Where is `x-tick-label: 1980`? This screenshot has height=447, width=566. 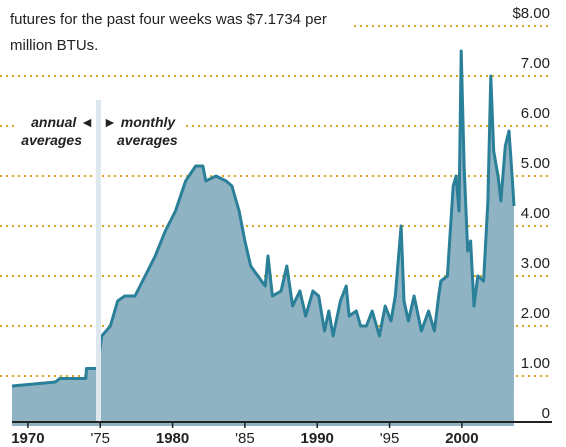 x-tick-label: 1980 is located at coordinates (172, 438).